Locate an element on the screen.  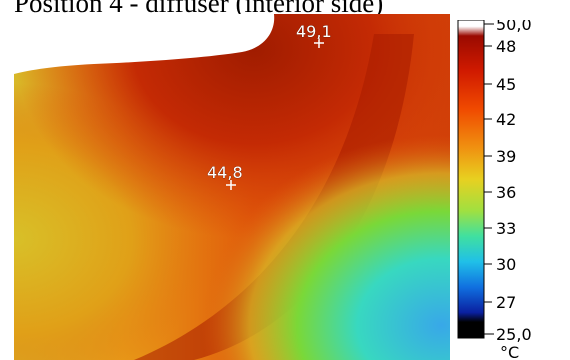
scale-tick-label: 36 is located at coordinates (506, 192).